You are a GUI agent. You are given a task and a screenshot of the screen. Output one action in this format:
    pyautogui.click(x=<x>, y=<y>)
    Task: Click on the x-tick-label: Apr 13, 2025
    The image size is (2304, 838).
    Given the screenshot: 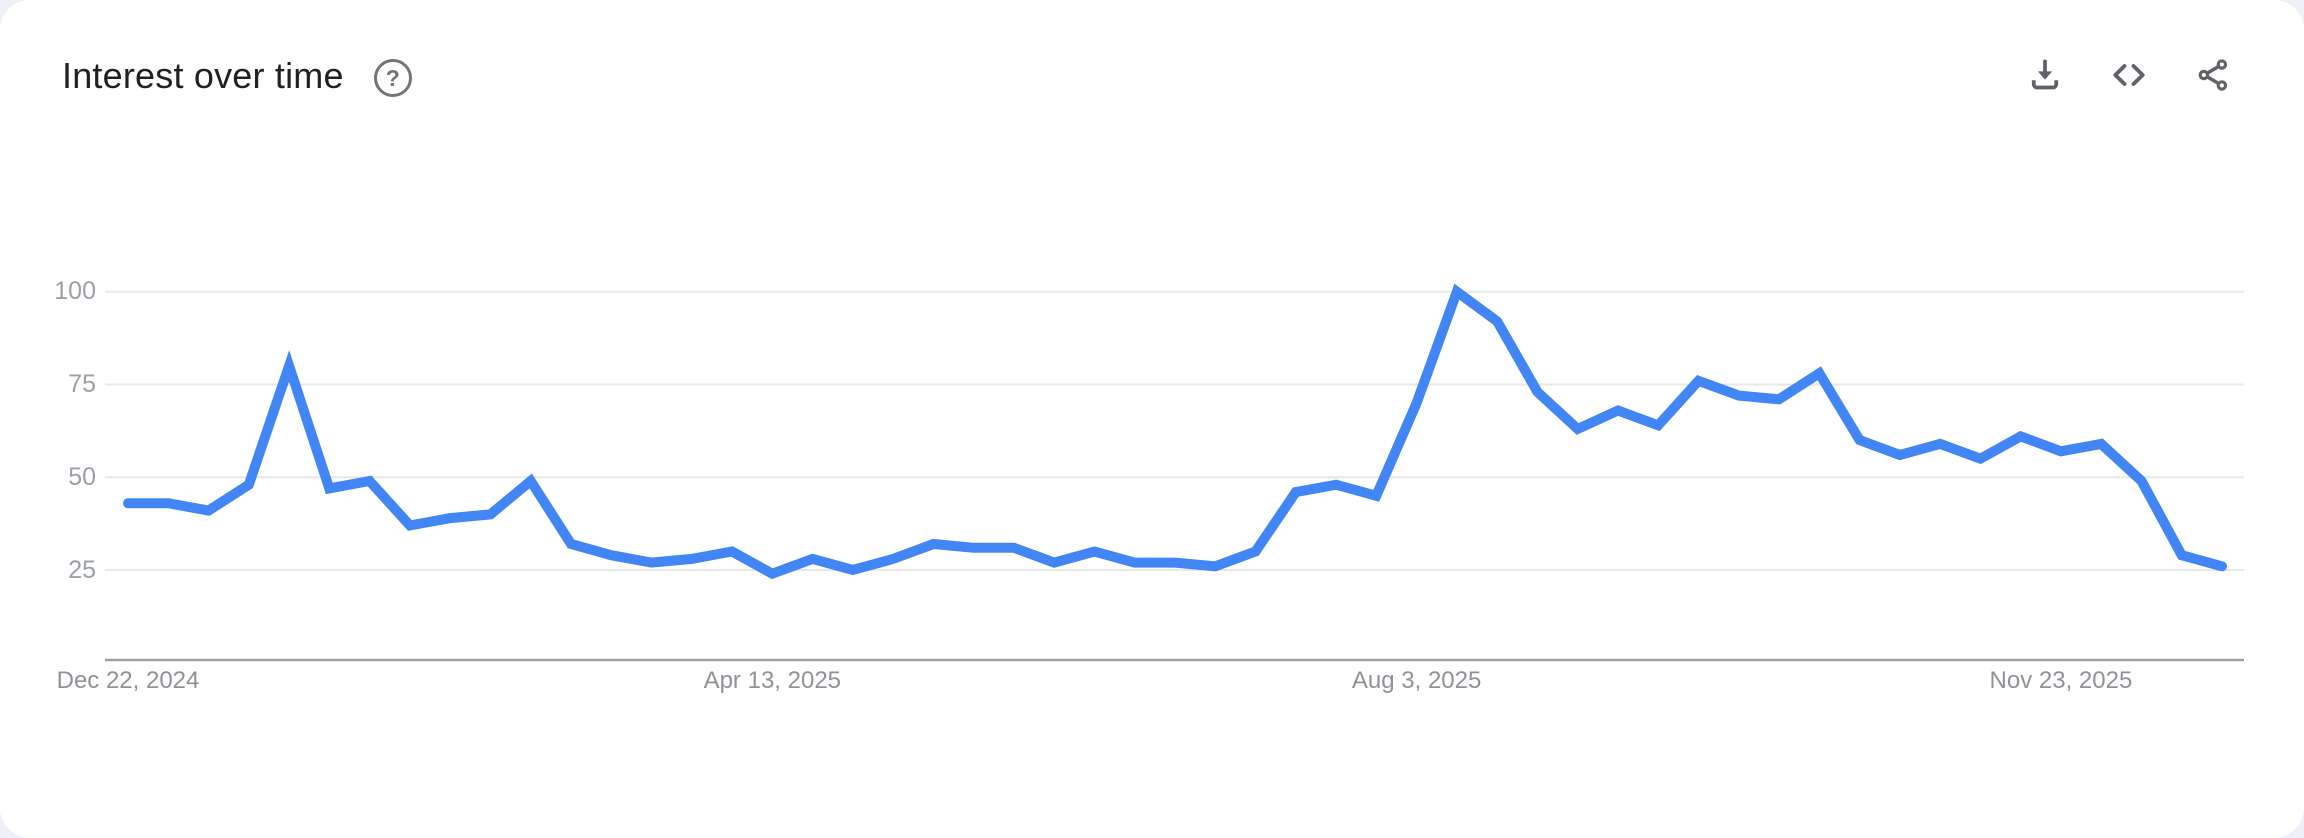 What is the action you would take?
    pyautogui.click(x=772, y=680)
    